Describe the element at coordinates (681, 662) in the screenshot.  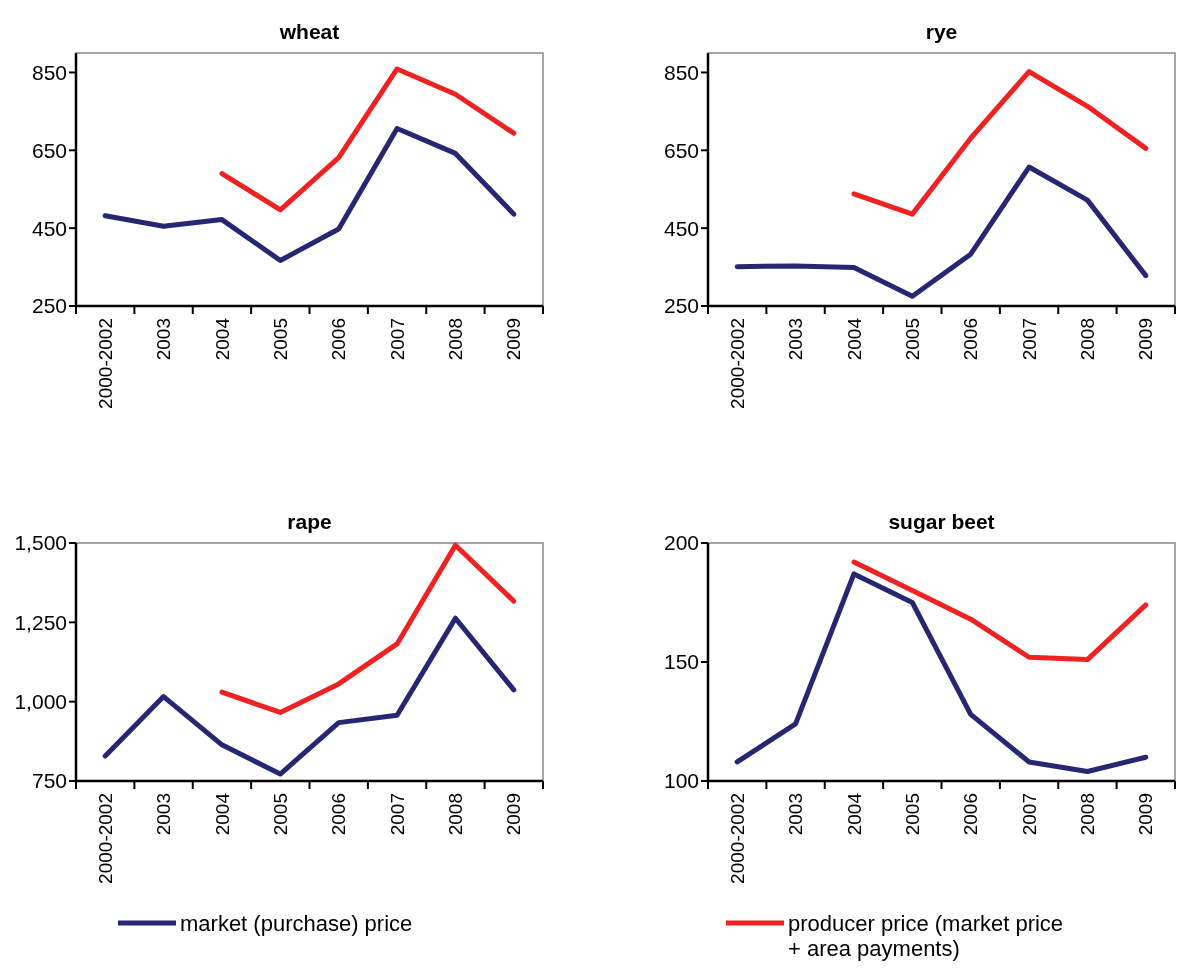
I see `y-tick-label: 150` at that location.